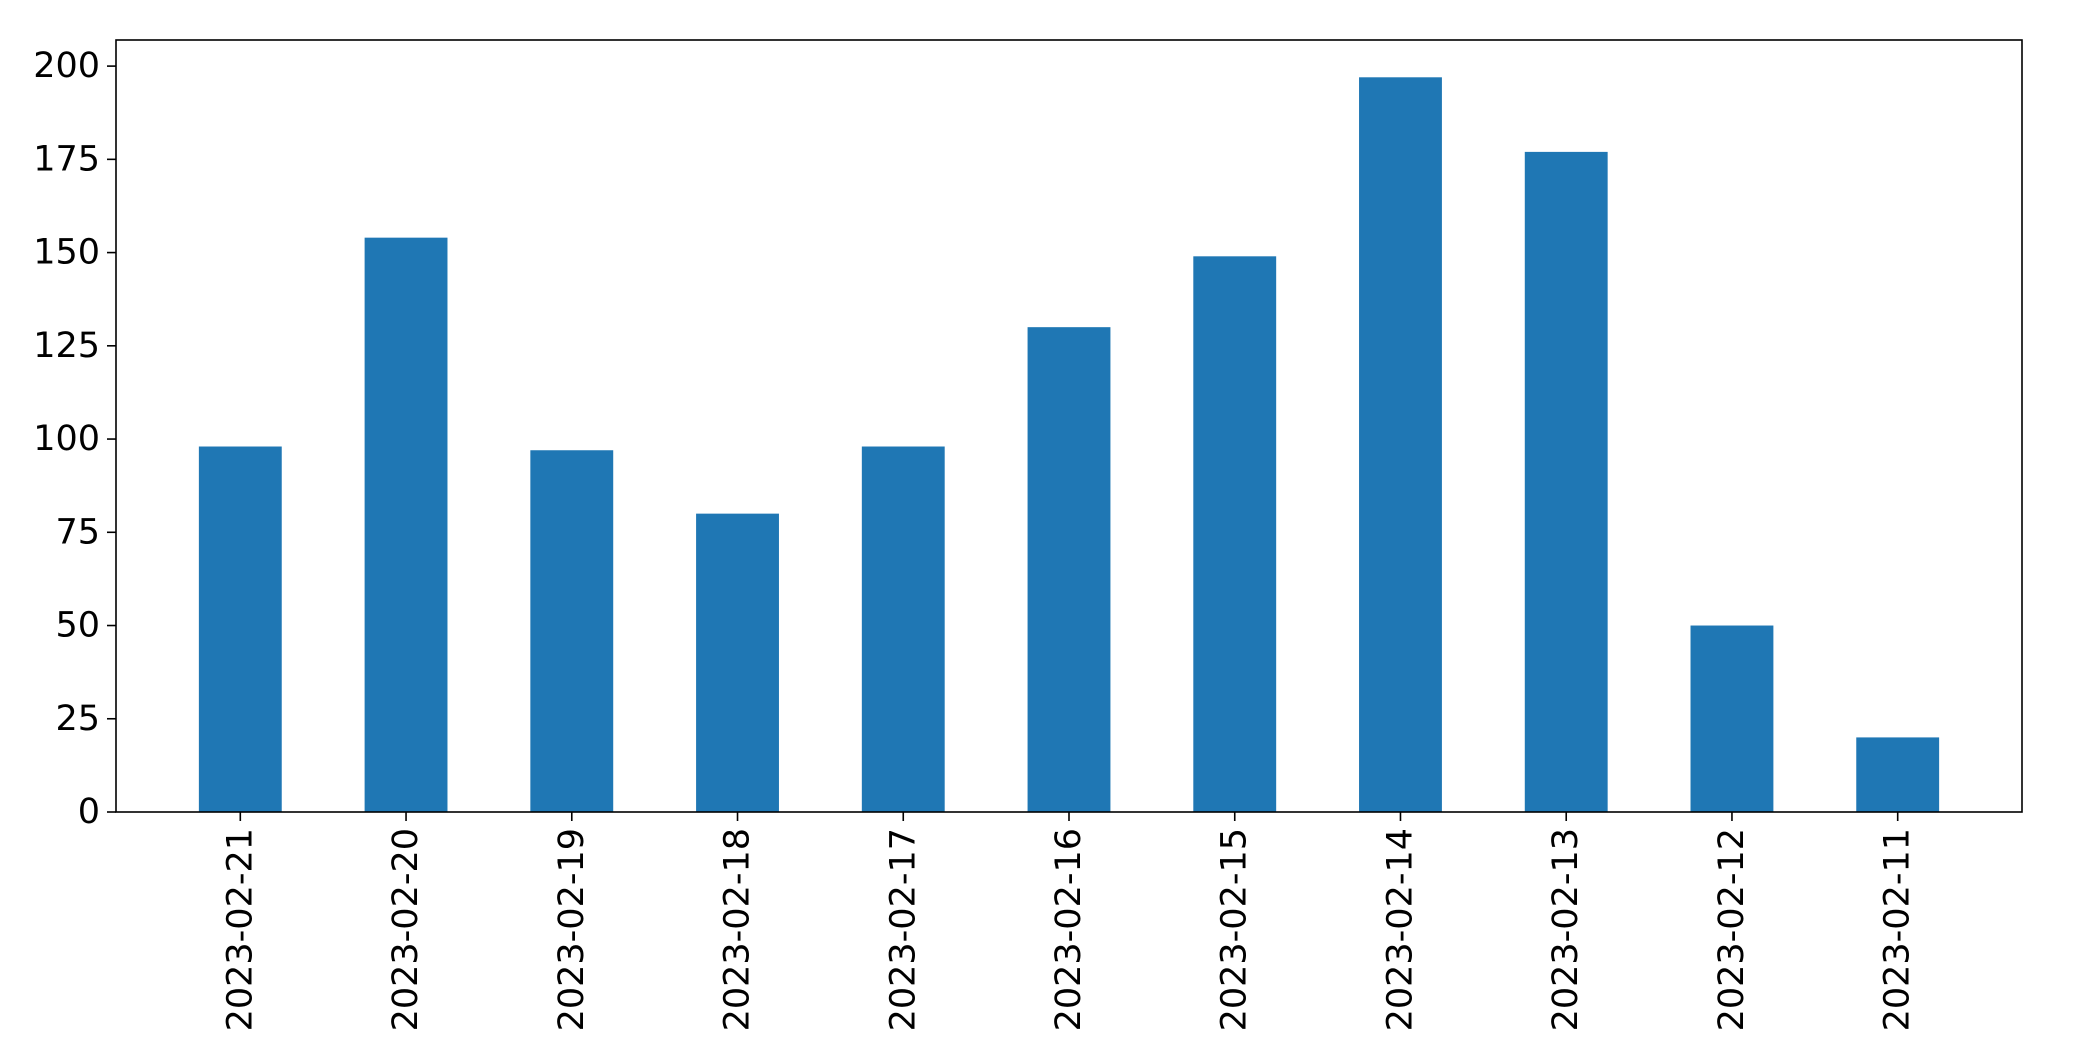  What do you see at coordinates (903, 929) in the screenshot?
I see `x-tick-label: 2023-02-17` at bounding box center [903, 929].